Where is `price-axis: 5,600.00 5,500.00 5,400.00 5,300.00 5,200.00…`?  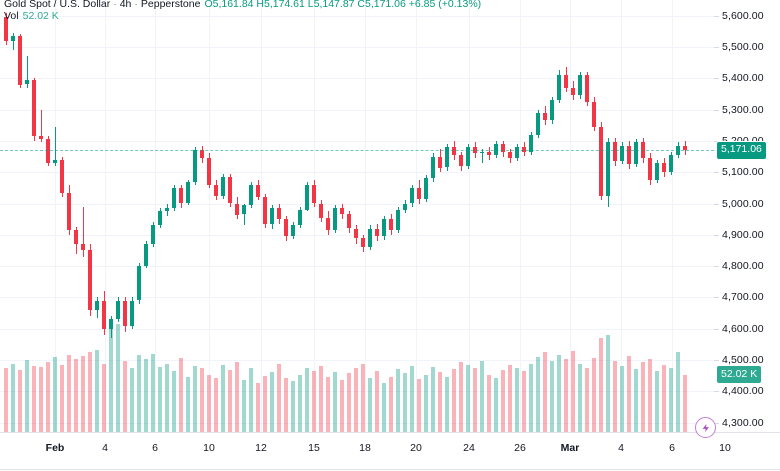 price-axis: 5,600.00 5,500.00 5,400.00 5,300.00 5,200.00… is located at coordinates (747, 216).